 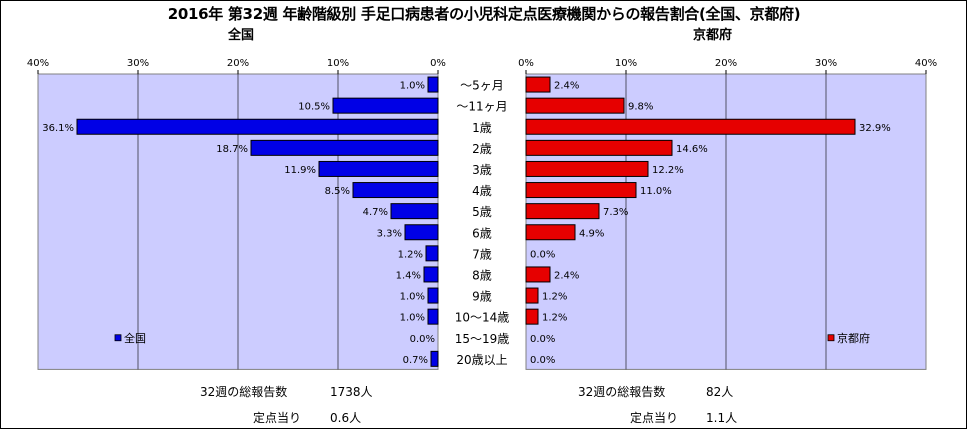 I want to click on national-data-label: 36.1%, so click(x=58, y=128).